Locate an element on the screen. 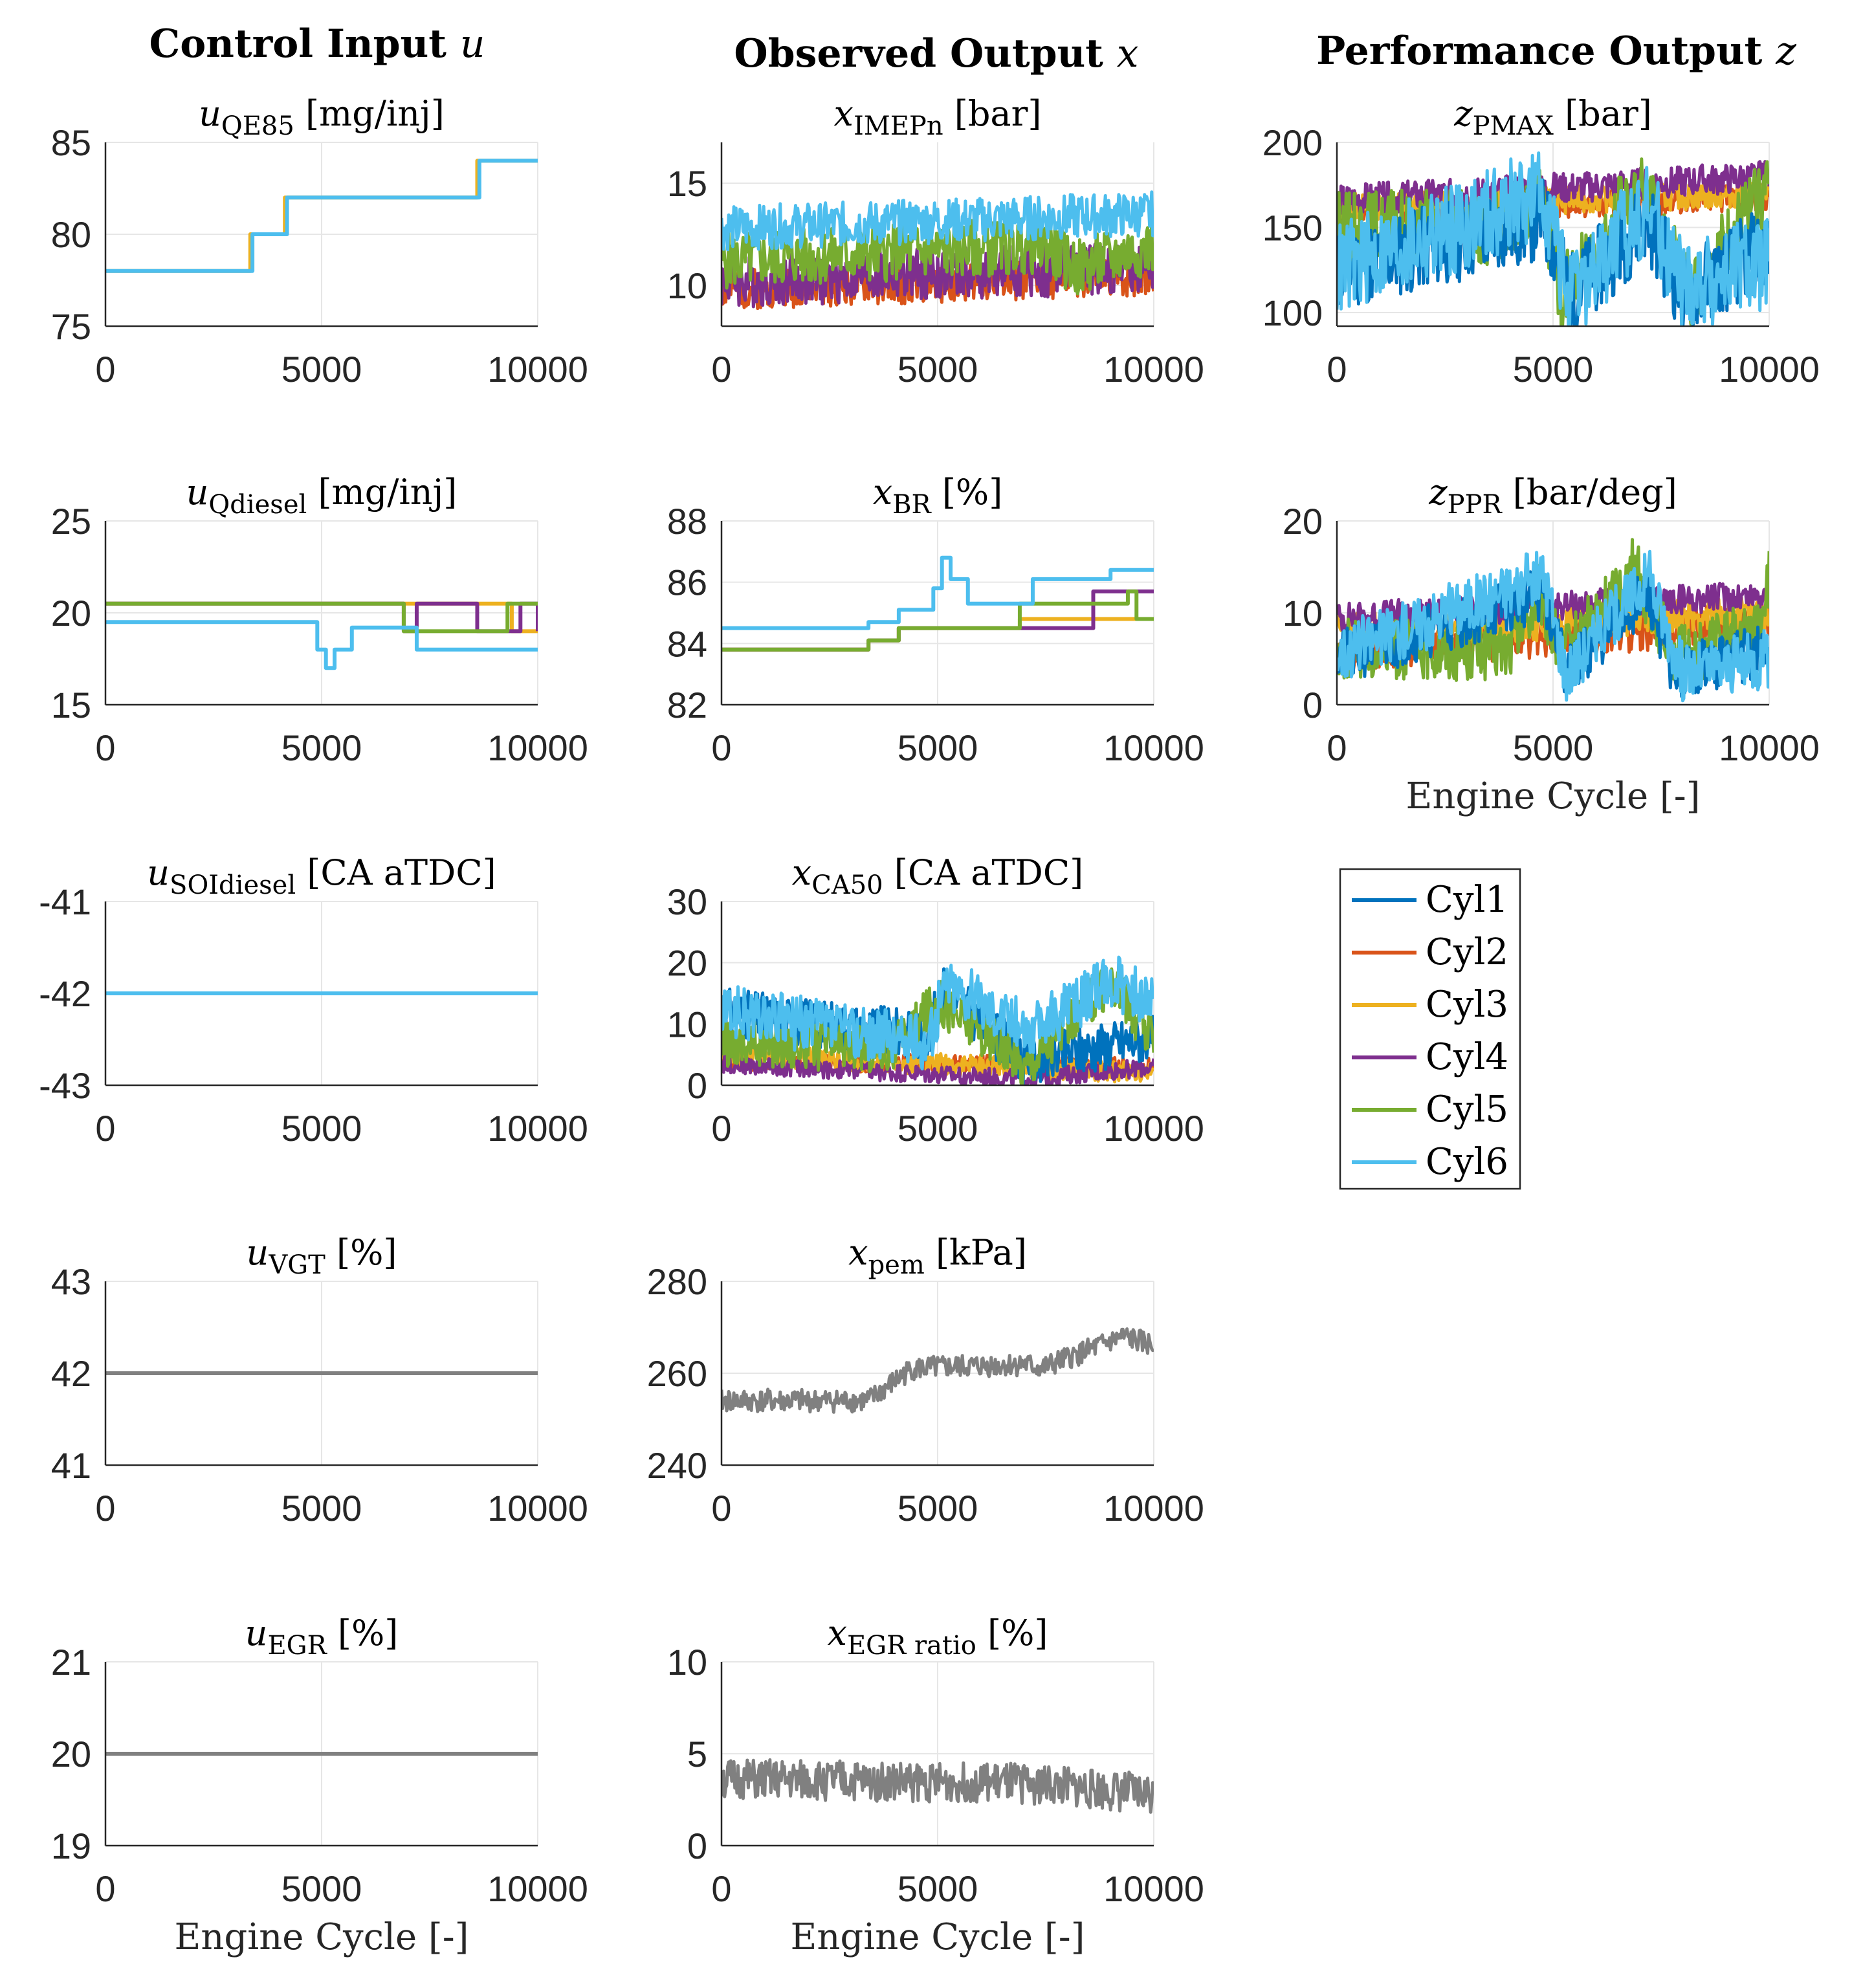 This screenshot has height=1988, width=1852. title-unit: [kPa] is located at coordinates (976, 1252).